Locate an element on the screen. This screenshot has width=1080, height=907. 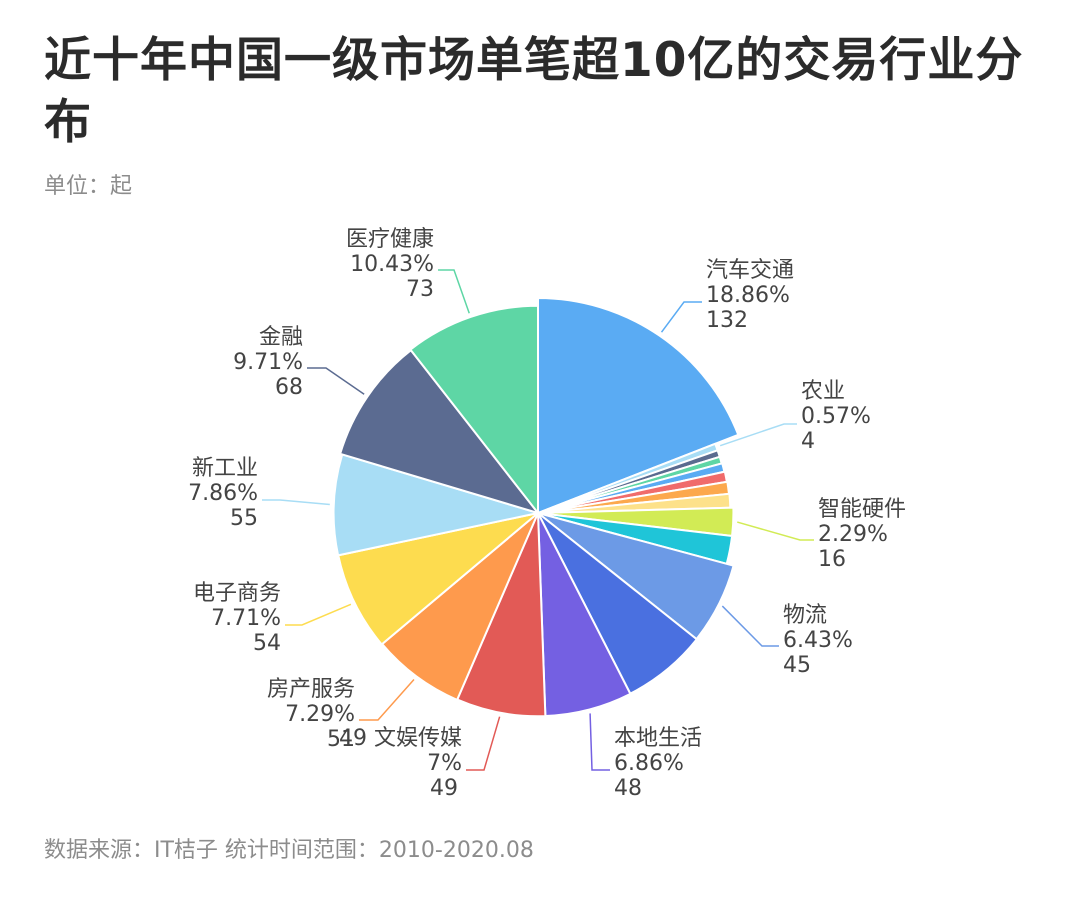
label-pct-10: 6.43% is located at coordinates (818, 640).